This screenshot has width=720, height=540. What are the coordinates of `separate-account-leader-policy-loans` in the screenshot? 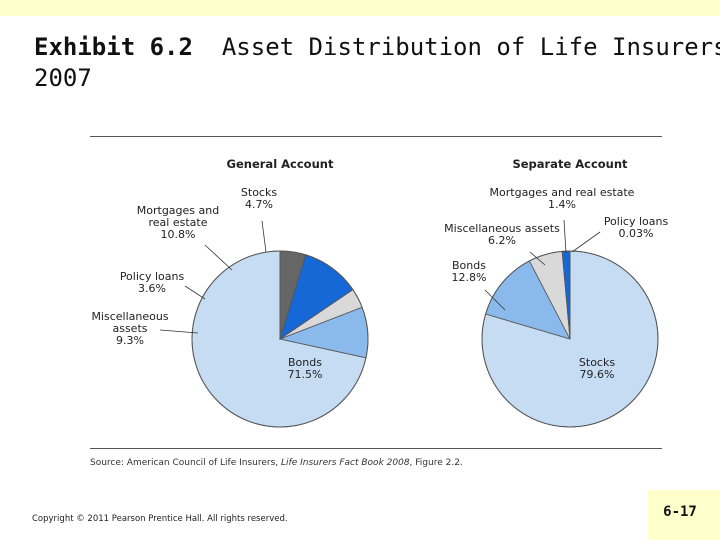 It's located at (586, 242).